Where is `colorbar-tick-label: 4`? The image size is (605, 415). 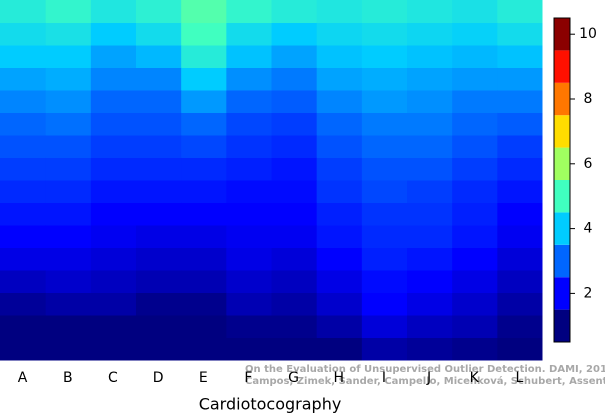 colorbar-tick-label: 4 is located at coordinates (588, 229).